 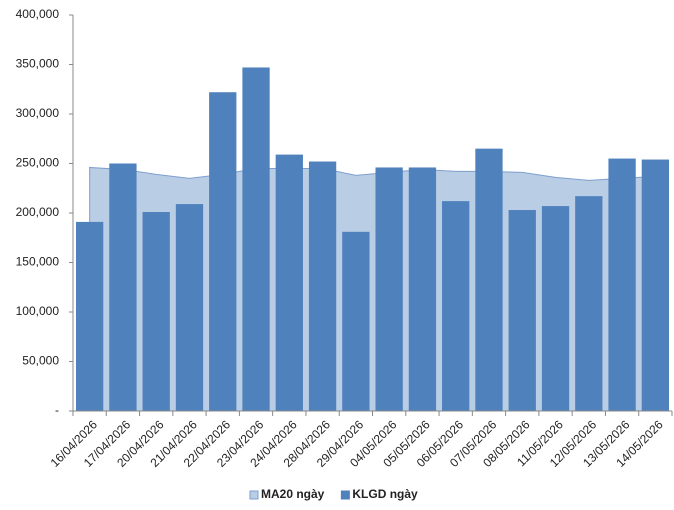 I want to click on y-tick-label: -, so click(x=57, y=410).